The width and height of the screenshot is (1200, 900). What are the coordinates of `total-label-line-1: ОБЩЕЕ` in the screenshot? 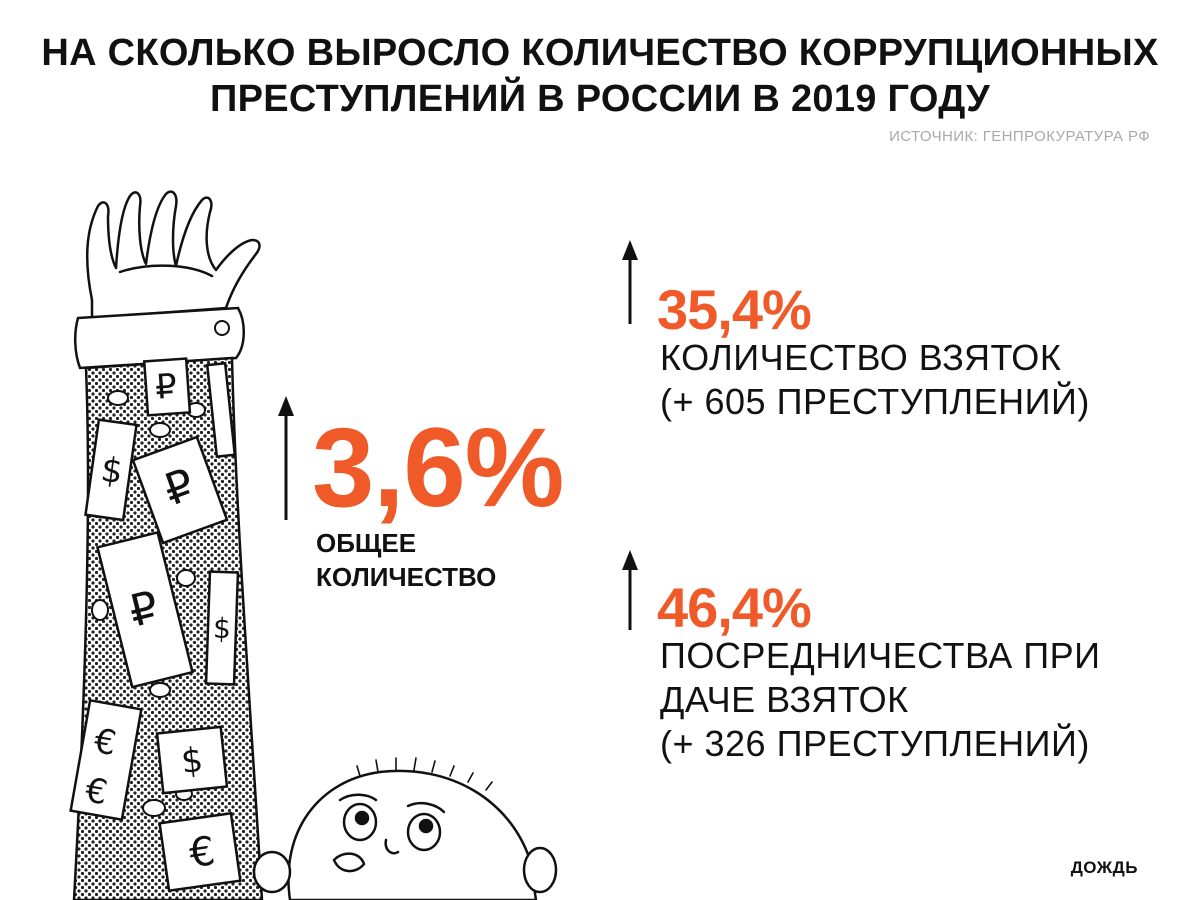 It's located at (366, 543).